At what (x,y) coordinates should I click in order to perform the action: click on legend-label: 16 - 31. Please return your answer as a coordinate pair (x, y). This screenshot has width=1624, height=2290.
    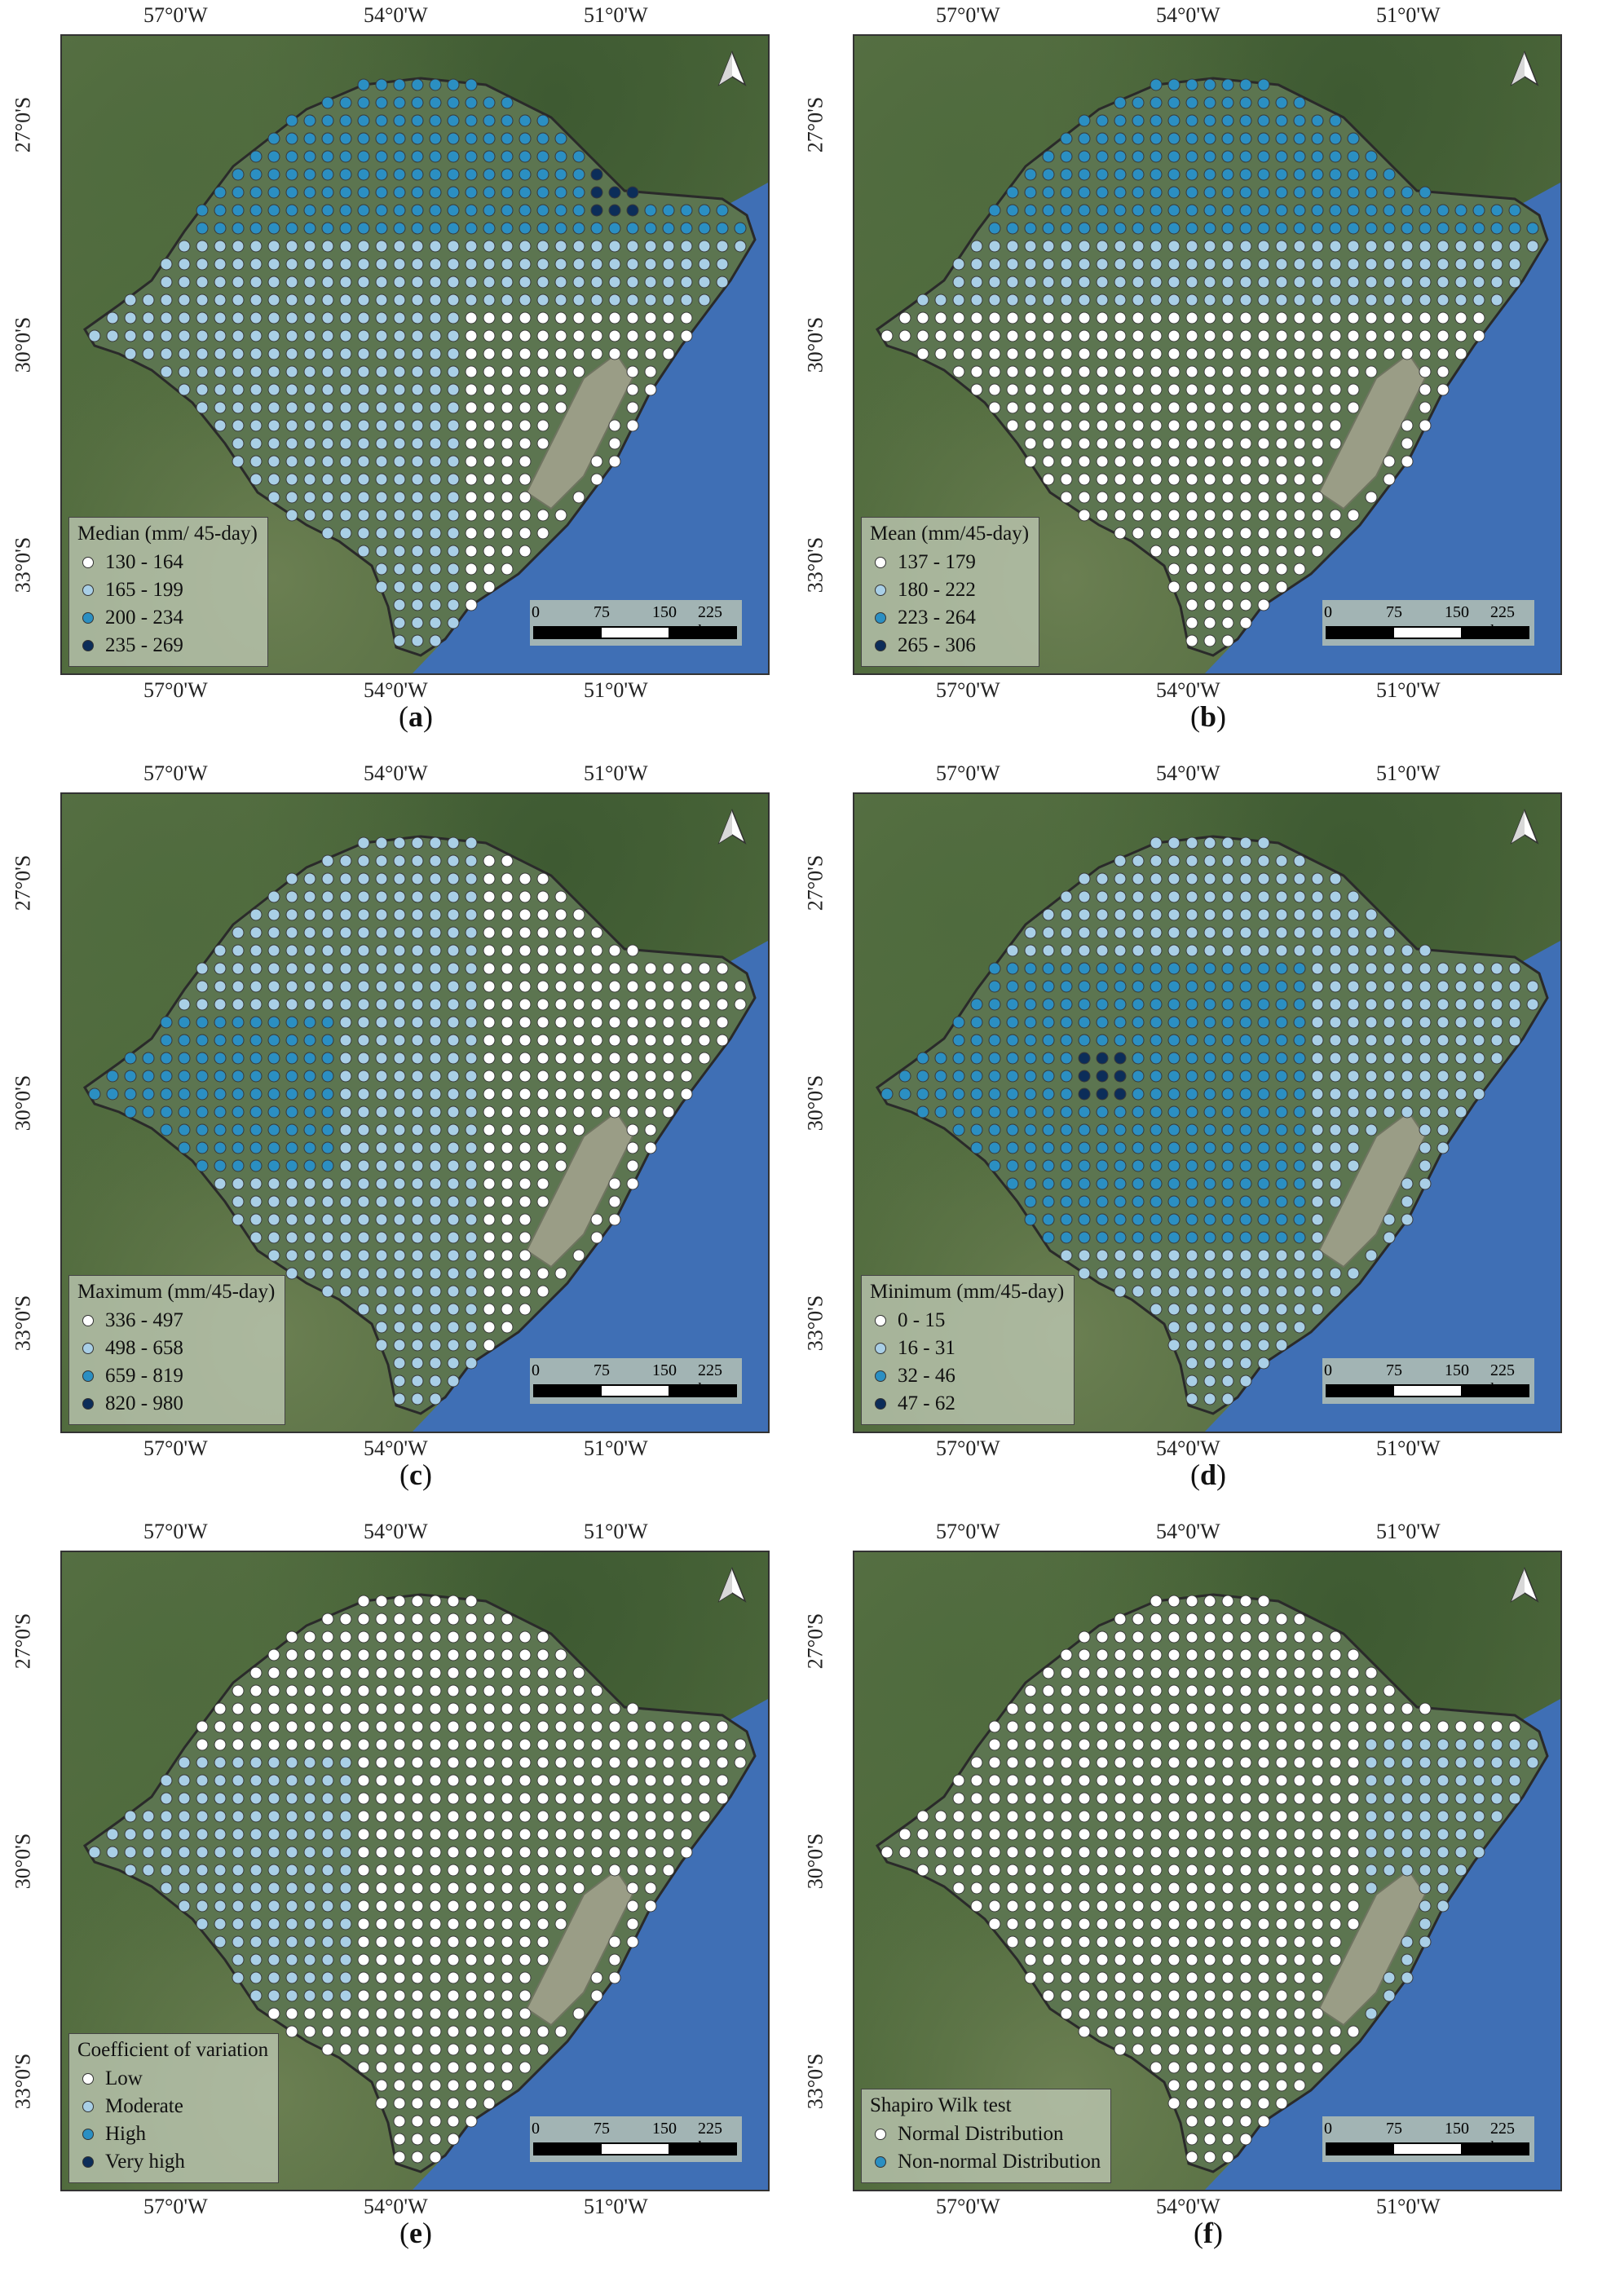
    Looking at the image, I should click on (926, 1348).